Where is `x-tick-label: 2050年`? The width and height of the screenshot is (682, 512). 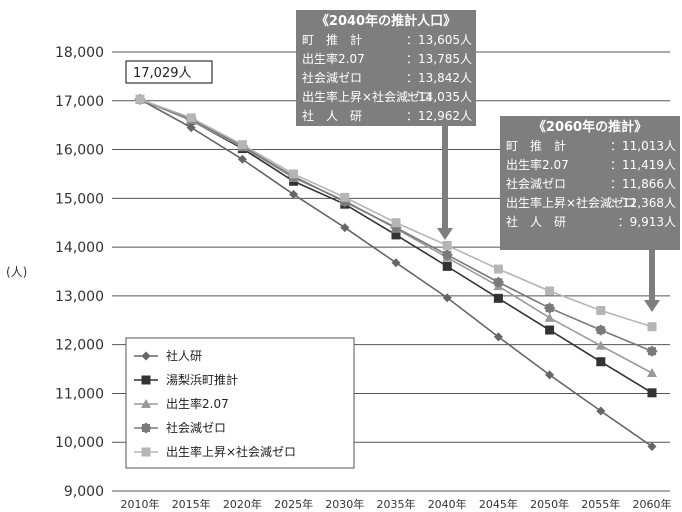
x-tick-label: 2050年 is located at coordinates (549, 504).